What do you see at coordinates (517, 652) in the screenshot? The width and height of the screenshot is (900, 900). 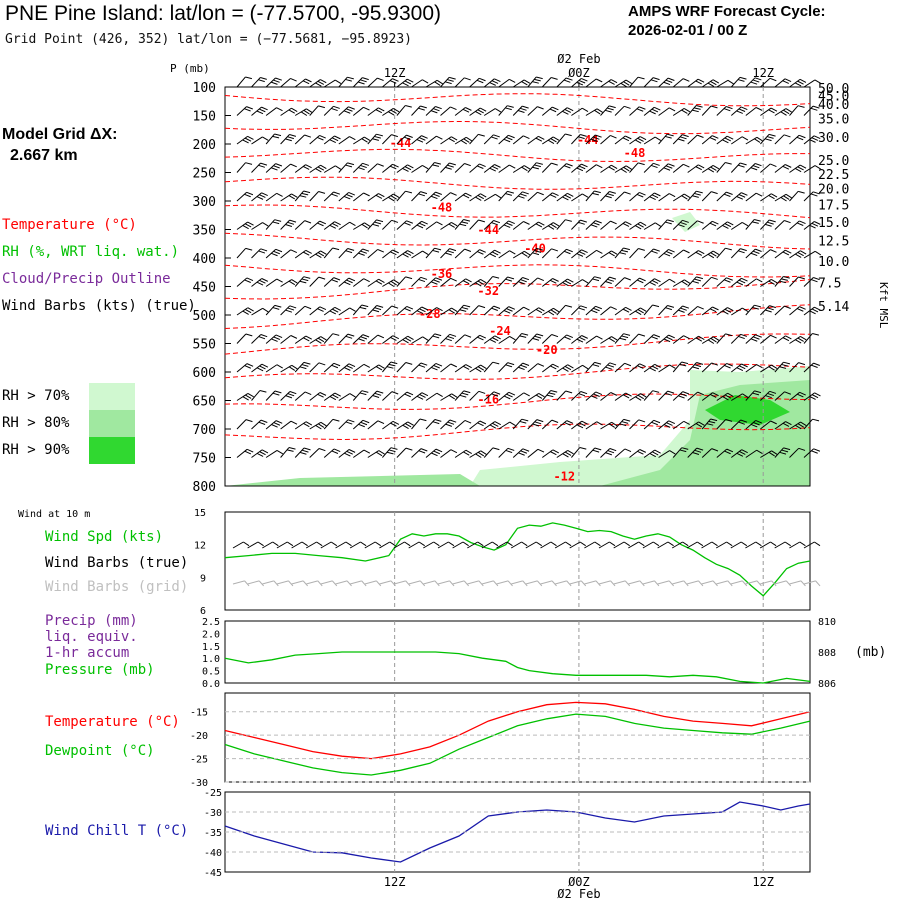 I see `precip-frame` at bounding box center [517, 652].